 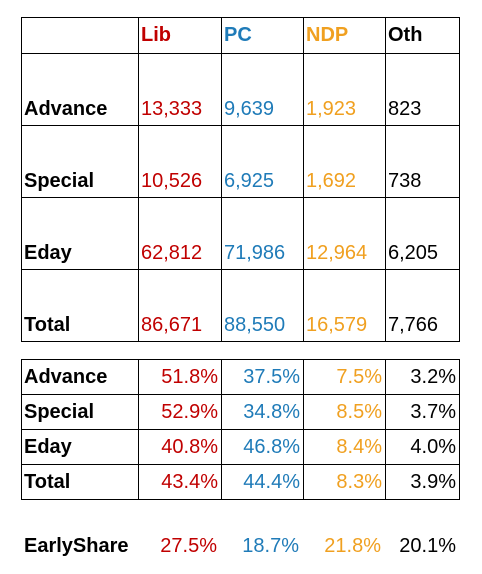 What do you see at coordinates (262, 35) in the screenshot?
I see `header-pc: PC` at bounding box center [262, 35].